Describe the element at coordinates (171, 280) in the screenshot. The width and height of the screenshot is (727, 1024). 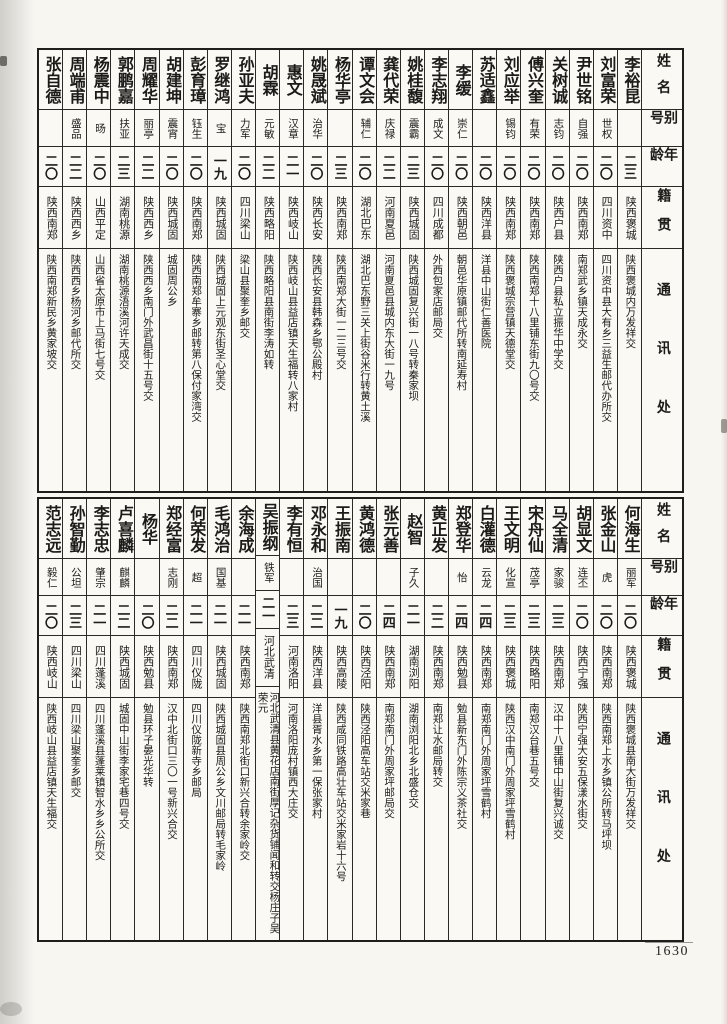
I see `entry-address: 城固周公乡` at that location.